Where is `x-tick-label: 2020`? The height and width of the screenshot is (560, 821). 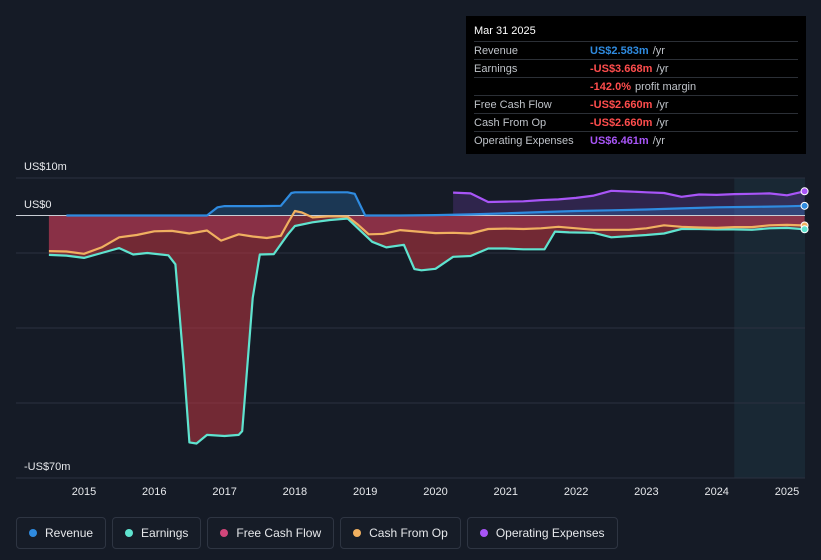
x-tick-label: 2020 is located at coordinates (435, 492).